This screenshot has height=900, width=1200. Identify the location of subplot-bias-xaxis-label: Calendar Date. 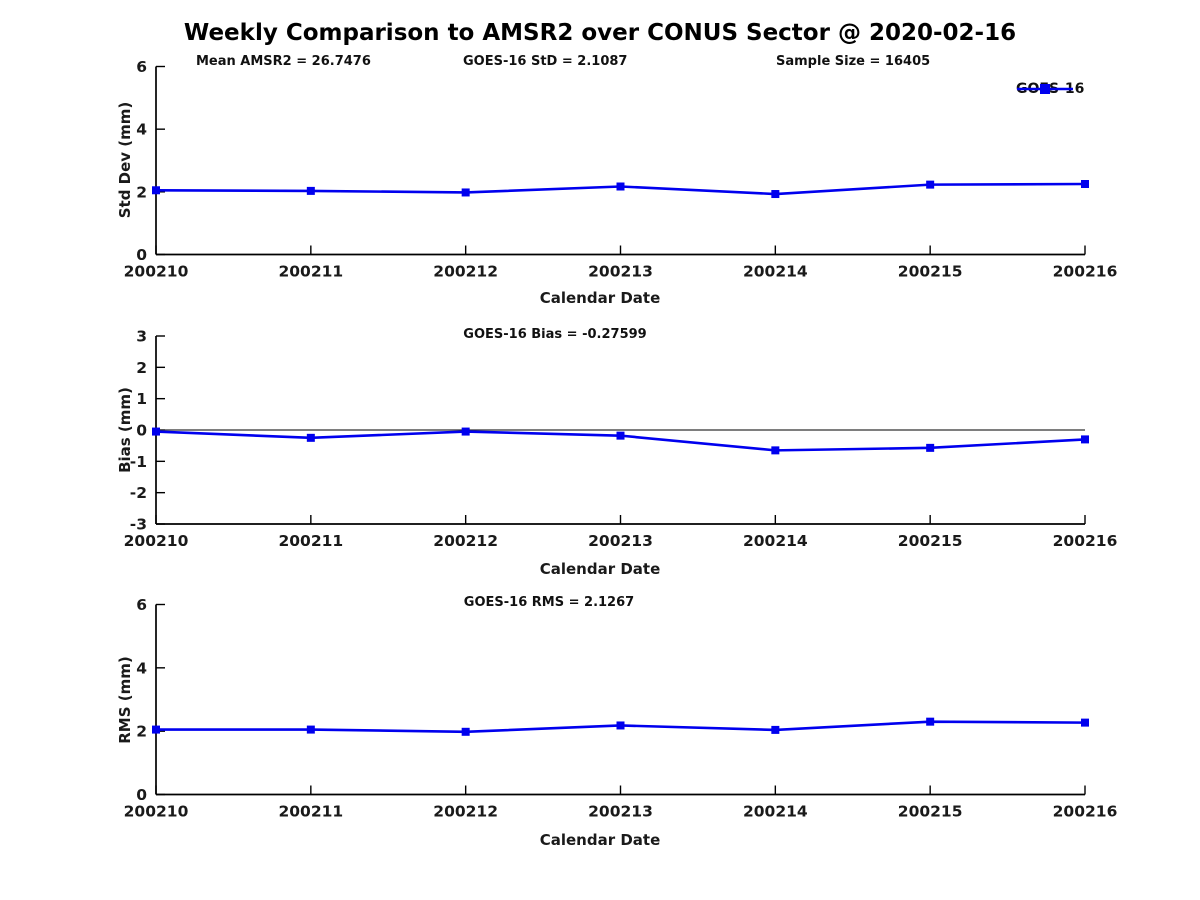
(600, 569).